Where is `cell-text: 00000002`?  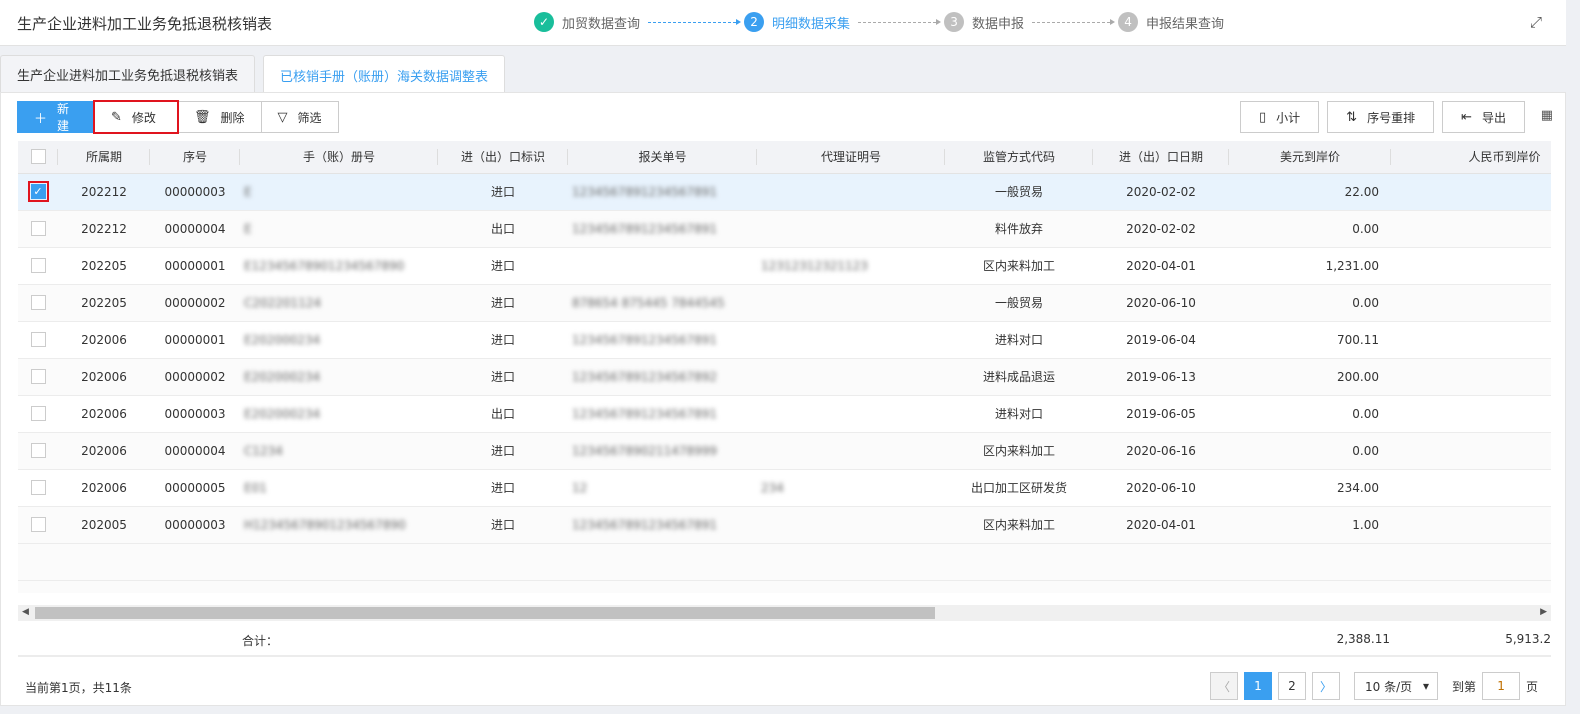
cell-text: 00000002 is located at coordinates (195, 302).